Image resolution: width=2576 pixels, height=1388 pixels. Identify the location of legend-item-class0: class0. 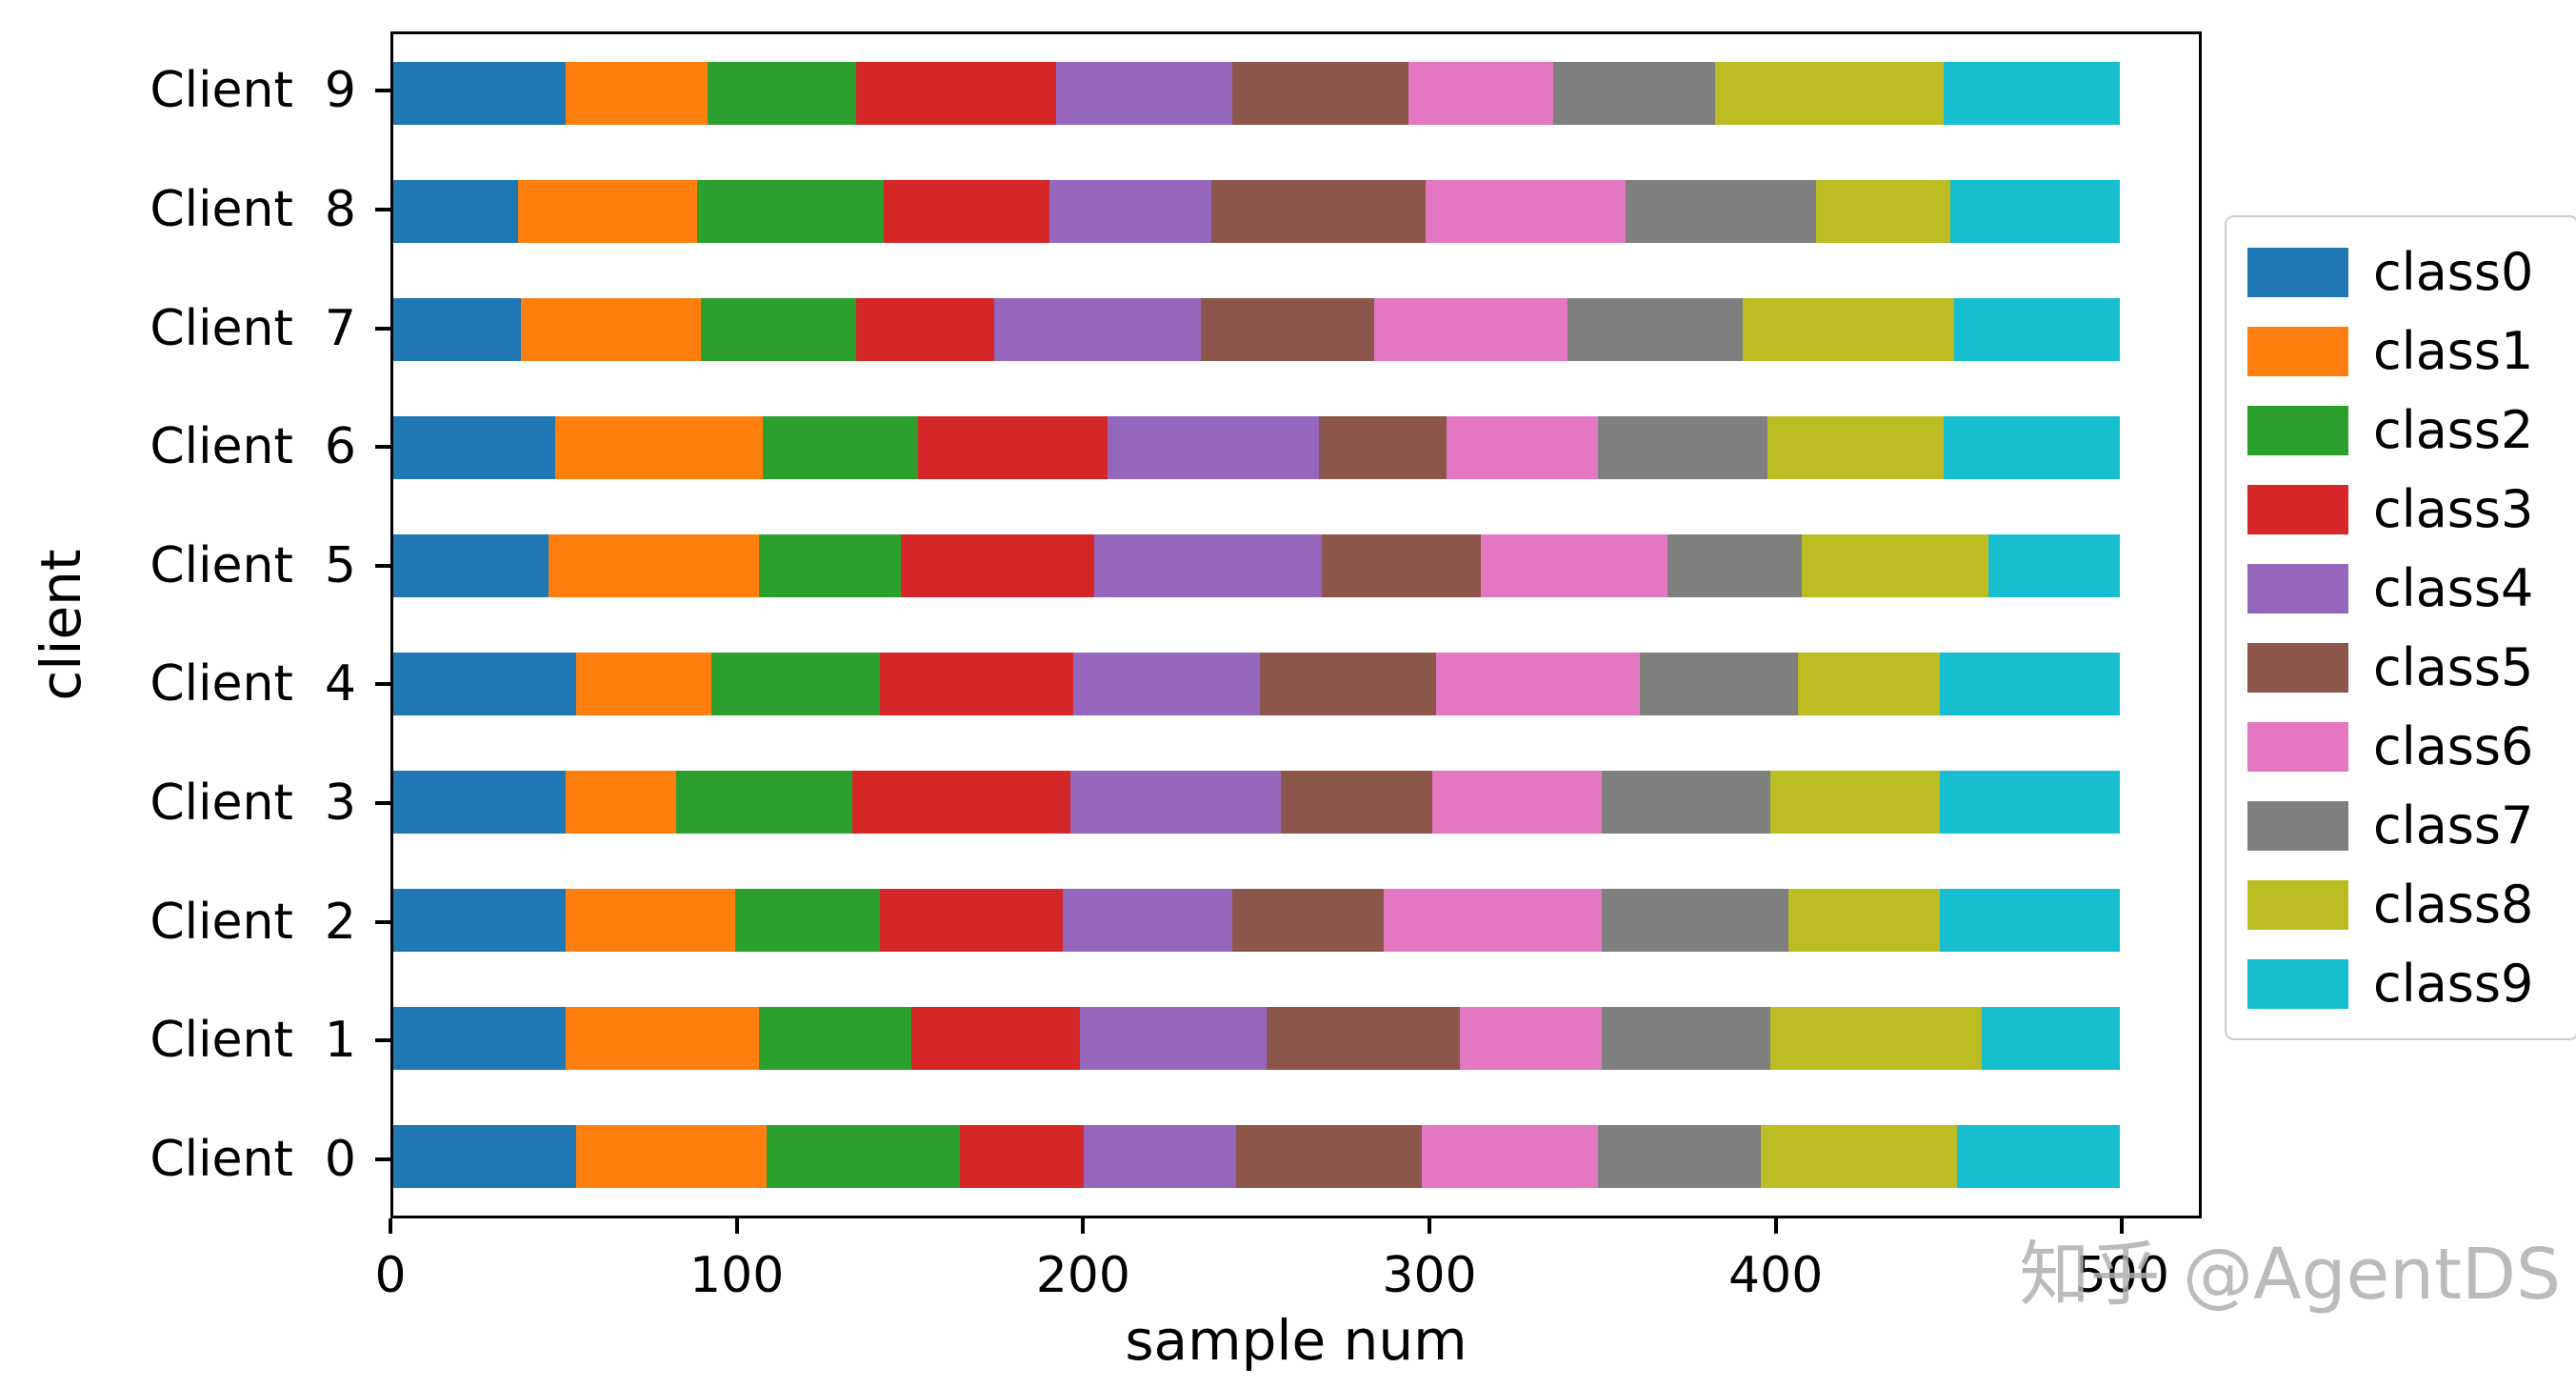
(2401, 272).